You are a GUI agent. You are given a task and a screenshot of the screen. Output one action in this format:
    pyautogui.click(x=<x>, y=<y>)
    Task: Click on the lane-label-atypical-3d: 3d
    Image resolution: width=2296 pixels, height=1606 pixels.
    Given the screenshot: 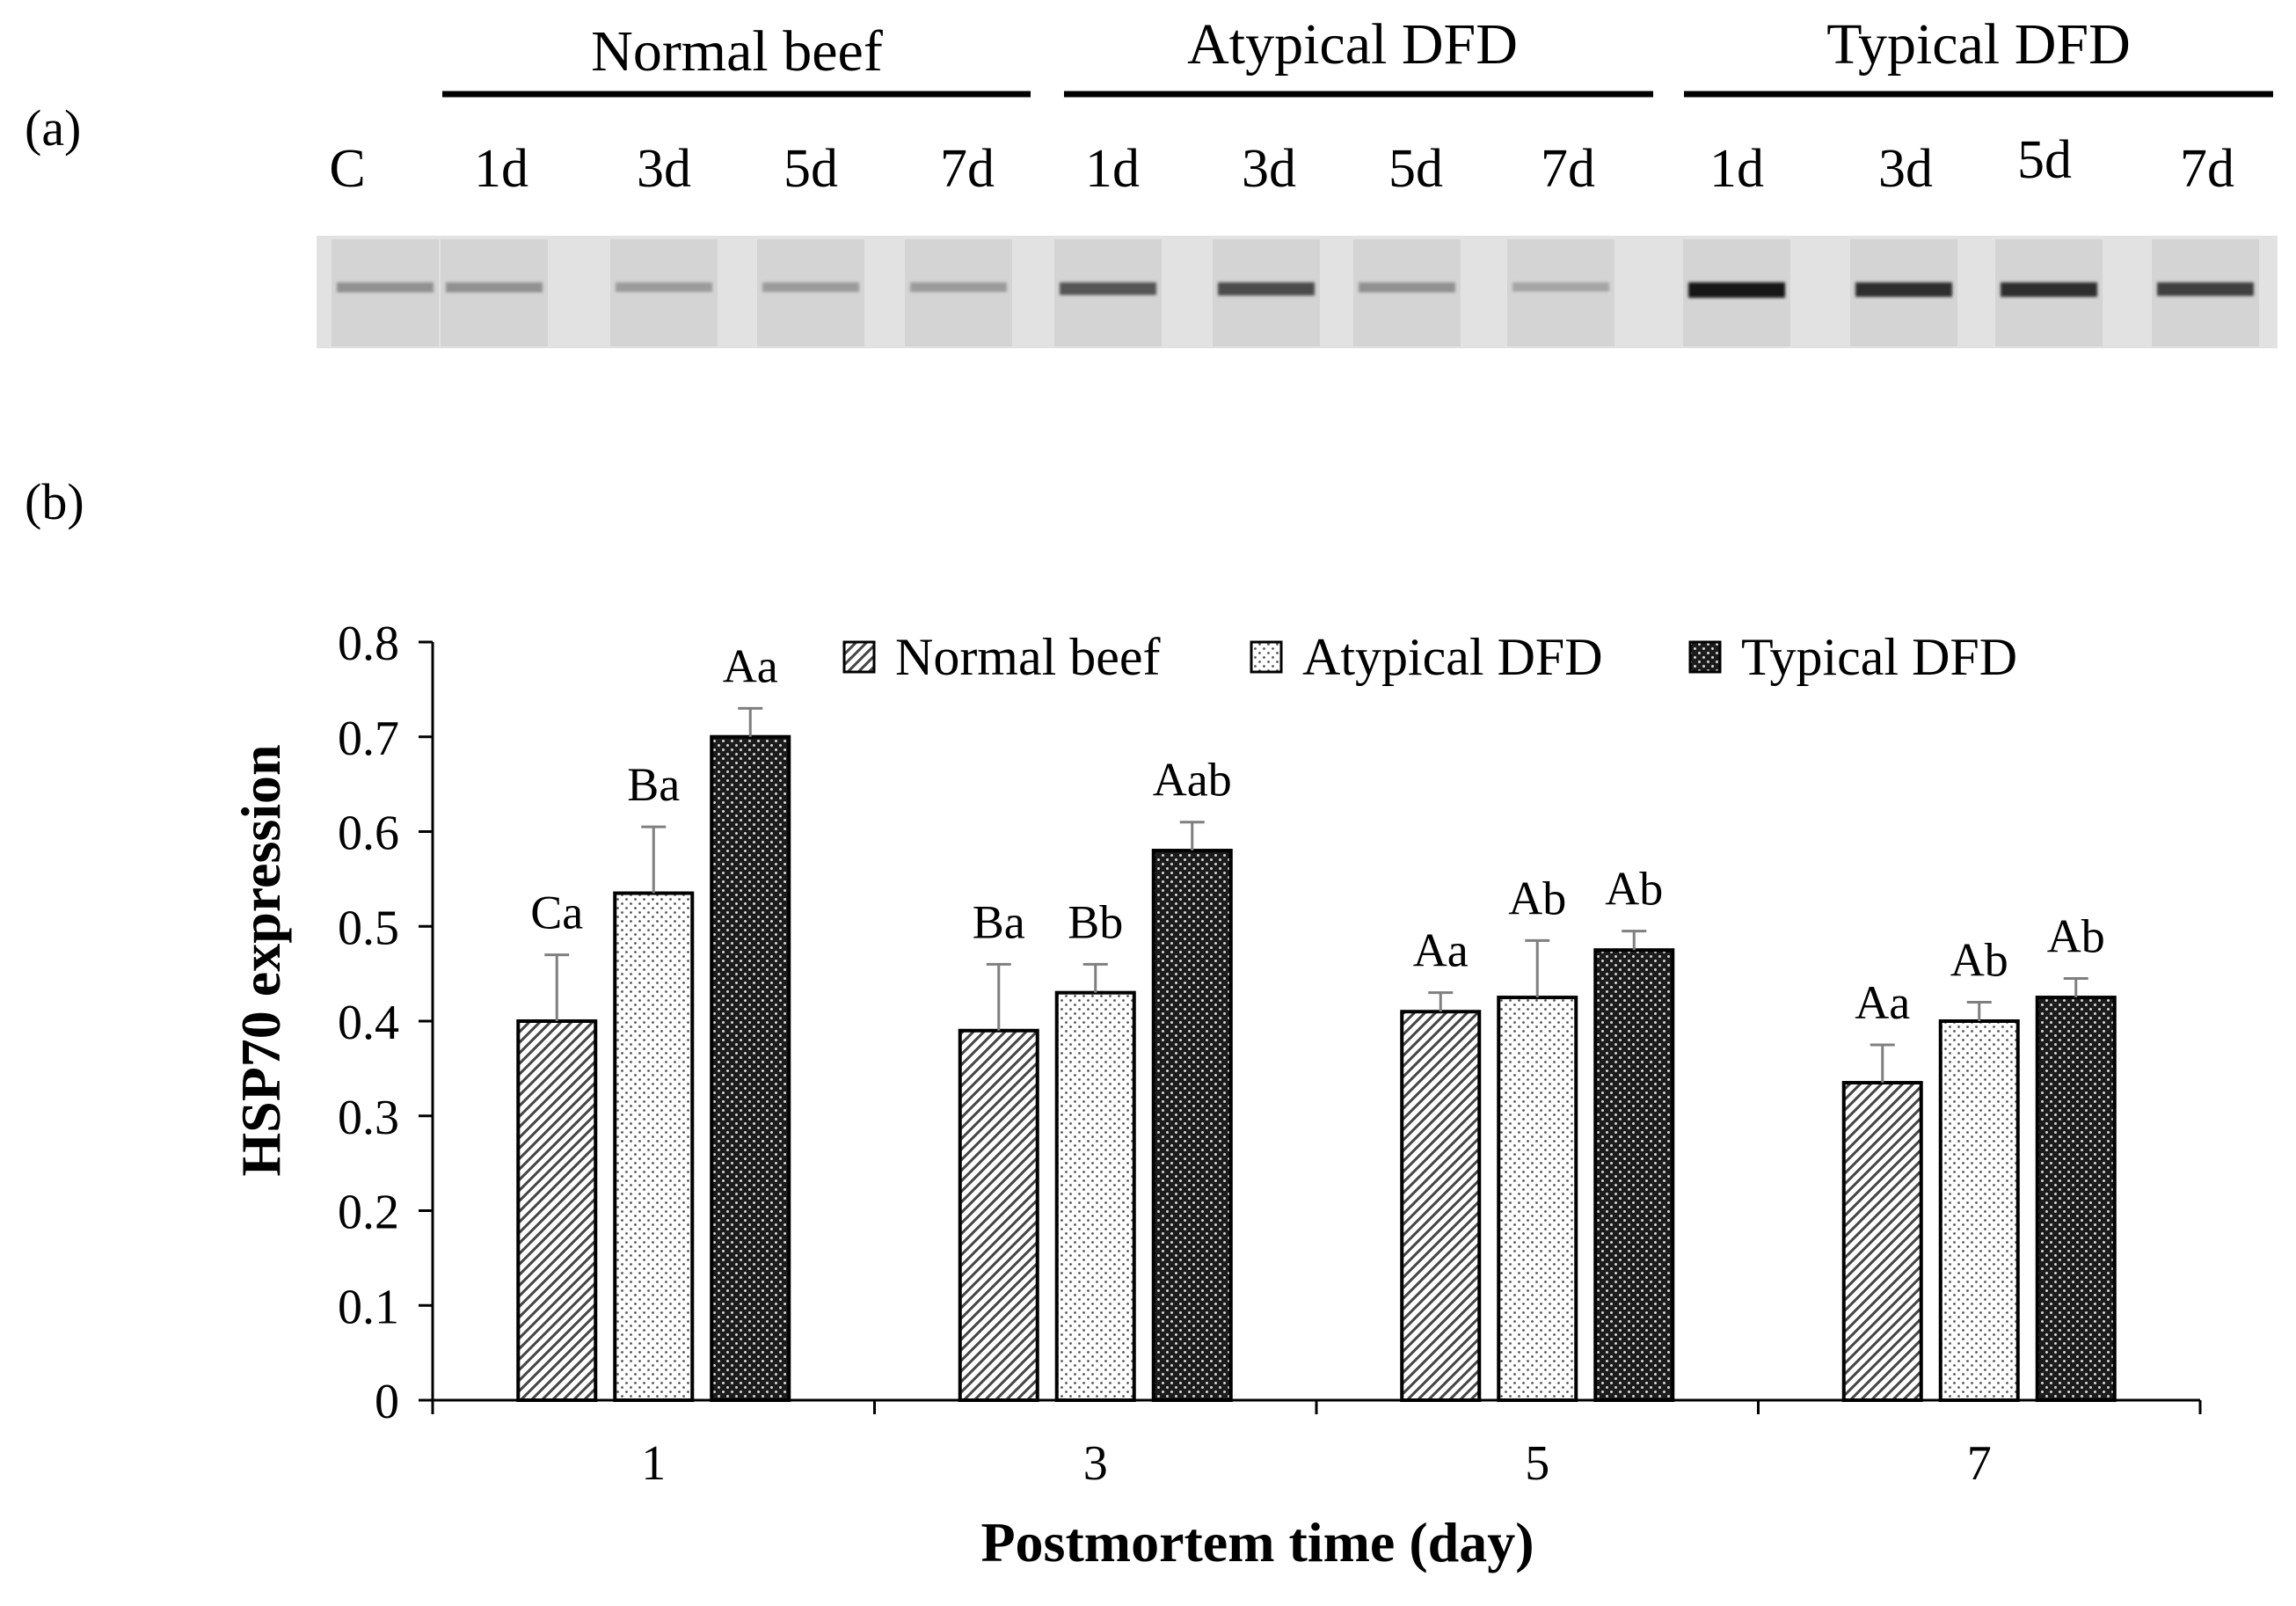 What is the action you would take?
    pyautogui.click(x=1269, y=169)
    